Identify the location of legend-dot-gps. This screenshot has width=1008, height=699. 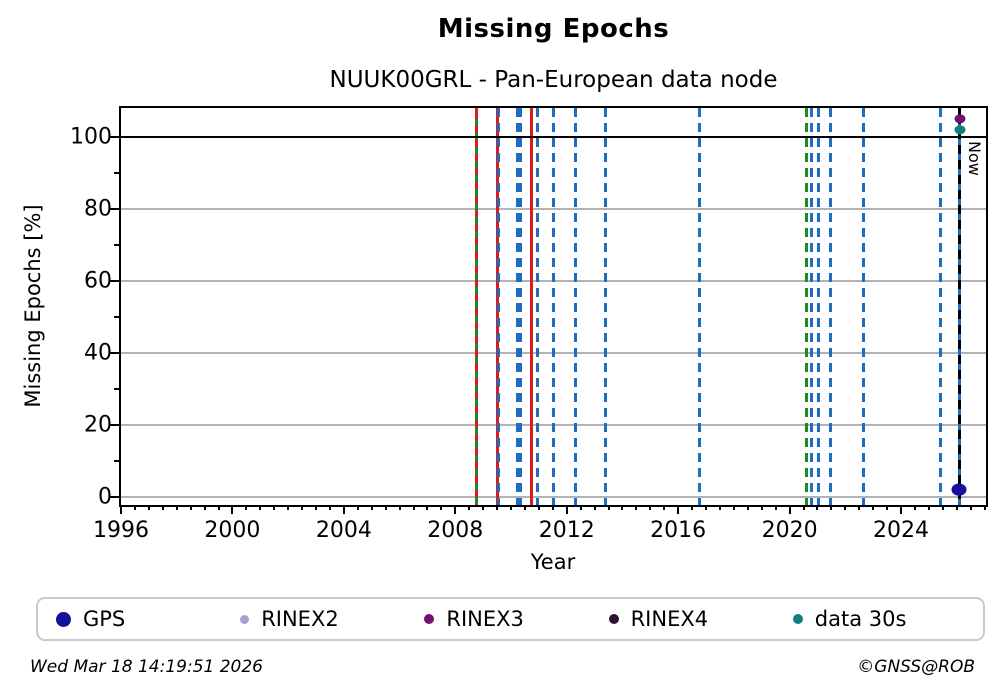
(63, 619).